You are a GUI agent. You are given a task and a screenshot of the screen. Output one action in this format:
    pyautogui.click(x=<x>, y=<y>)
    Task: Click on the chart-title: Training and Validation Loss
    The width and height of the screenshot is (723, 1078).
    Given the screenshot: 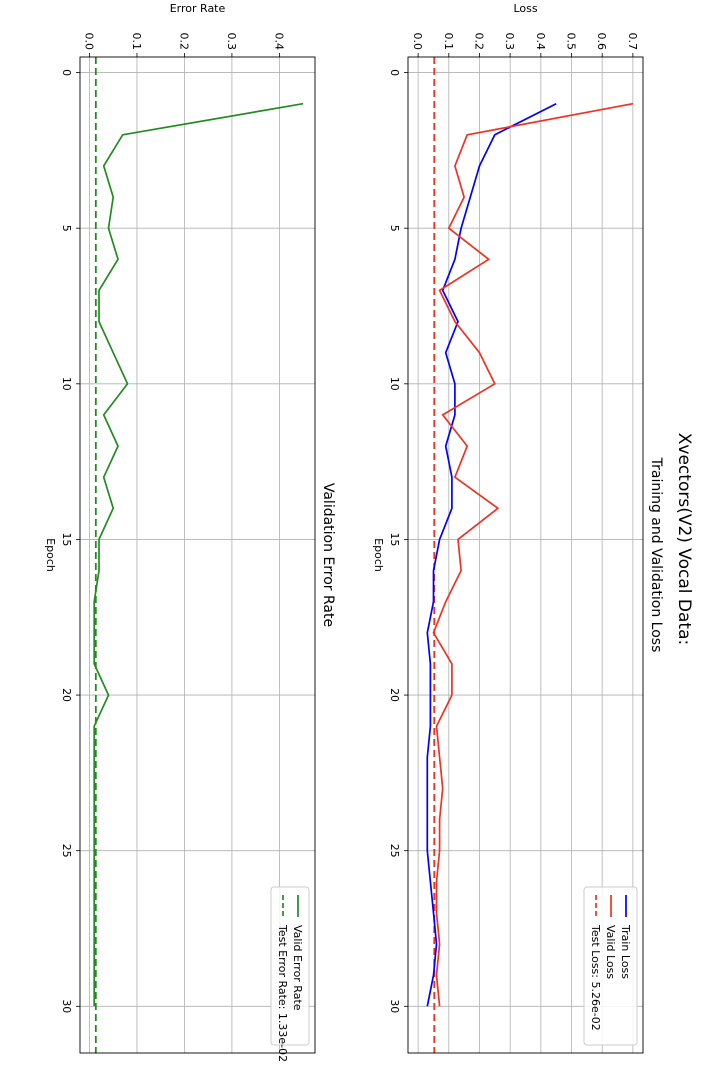 What is the action you would take?
    pyautogui.click(x=656, y=555)
    